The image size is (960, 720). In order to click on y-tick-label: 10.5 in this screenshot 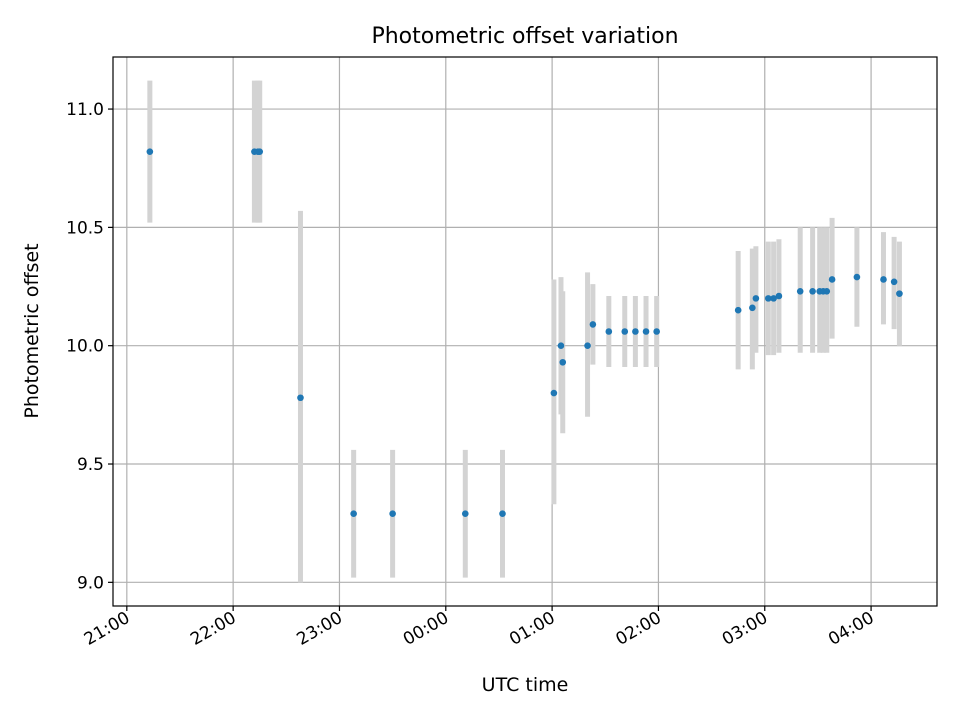, I will do `click(85, 228)`.